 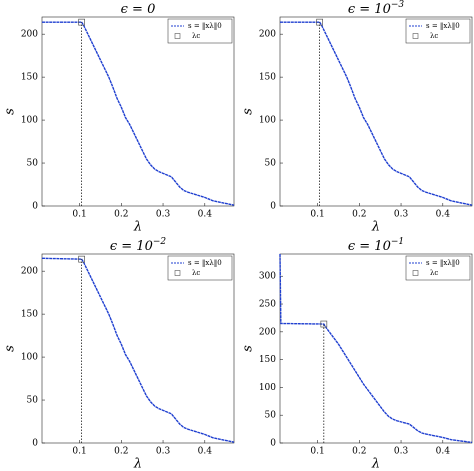 I want to click on title-text: ϵ = 0, so click(x=138, y=9).